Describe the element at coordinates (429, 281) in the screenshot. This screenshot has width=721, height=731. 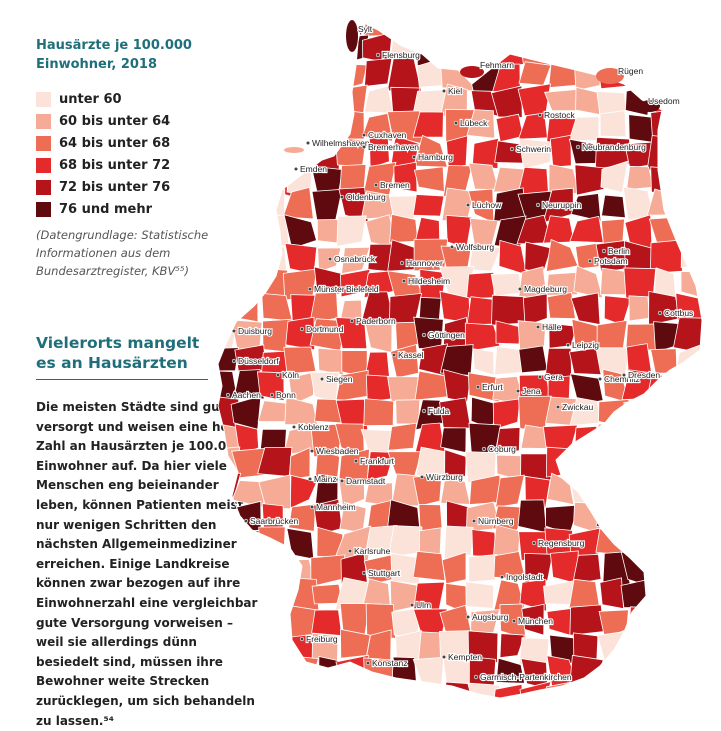
I see `city-label: Hildesheim` at that location.